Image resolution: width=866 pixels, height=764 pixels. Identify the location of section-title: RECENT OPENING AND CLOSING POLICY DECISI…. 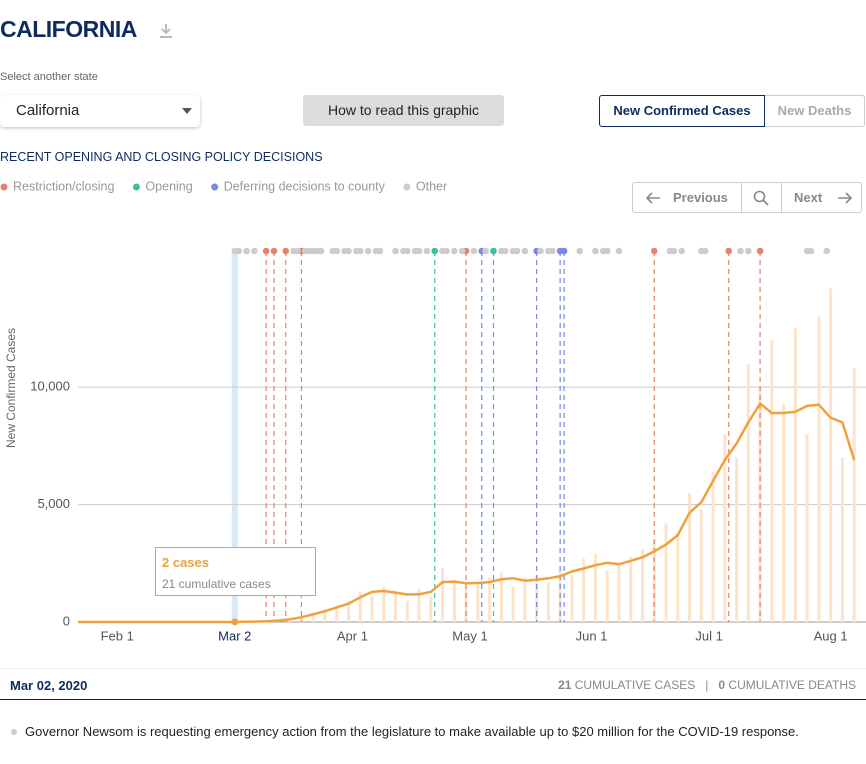
(161, 157).